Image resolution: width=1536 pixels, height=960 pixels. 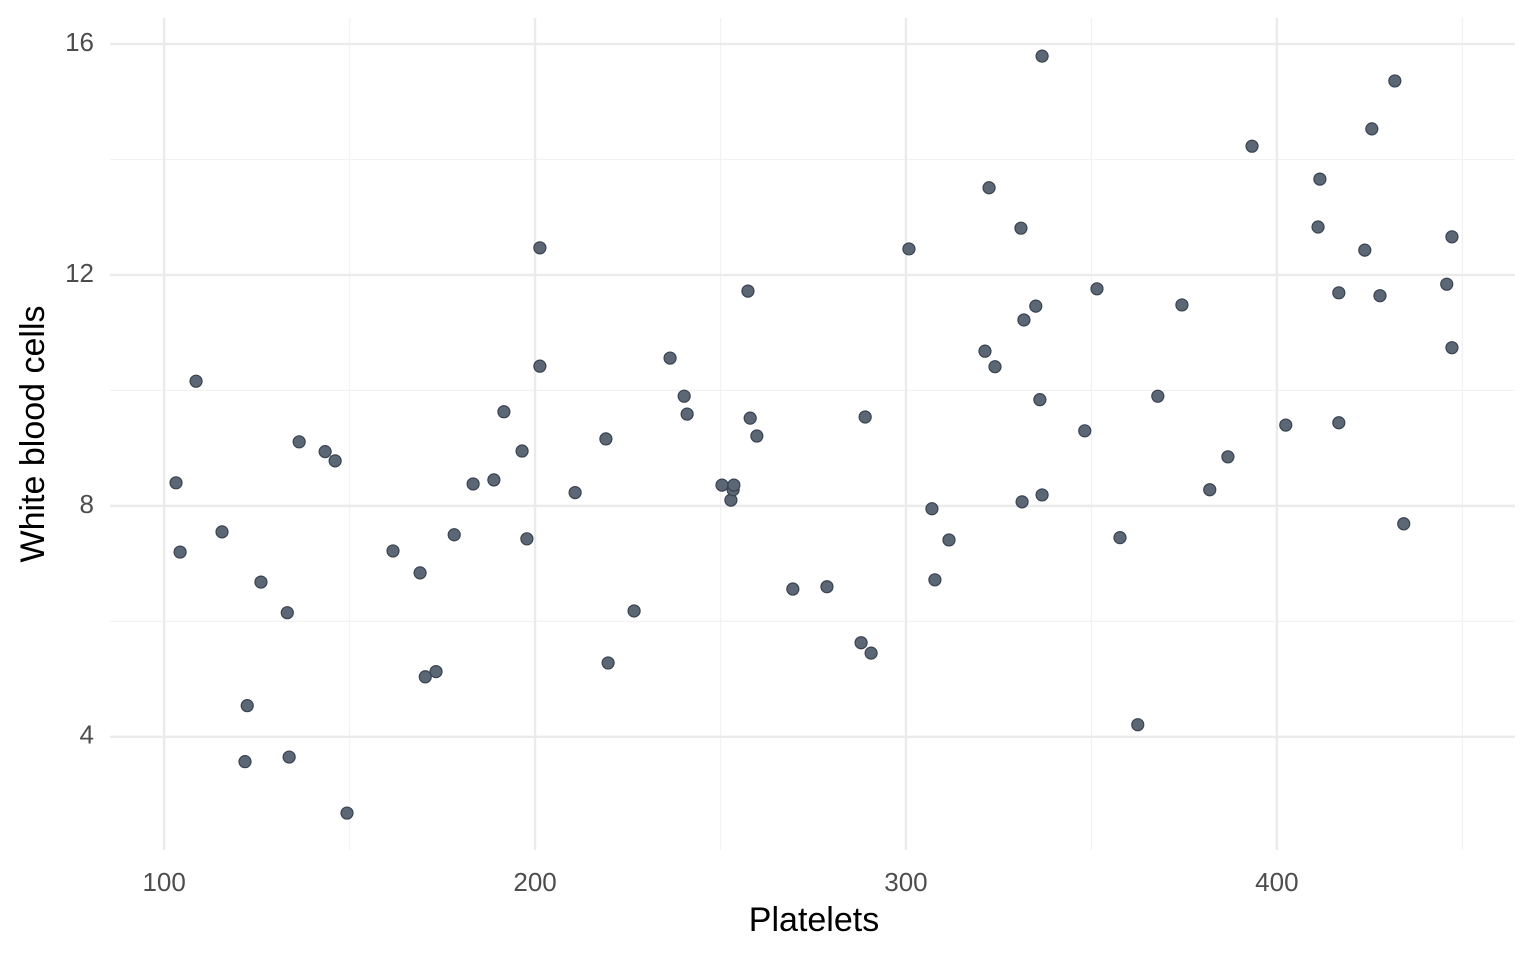 What do you see at coordinates (87, 504) in the screenshot?
I see `y-tick-label: 8` at bounding box center [87, 504].